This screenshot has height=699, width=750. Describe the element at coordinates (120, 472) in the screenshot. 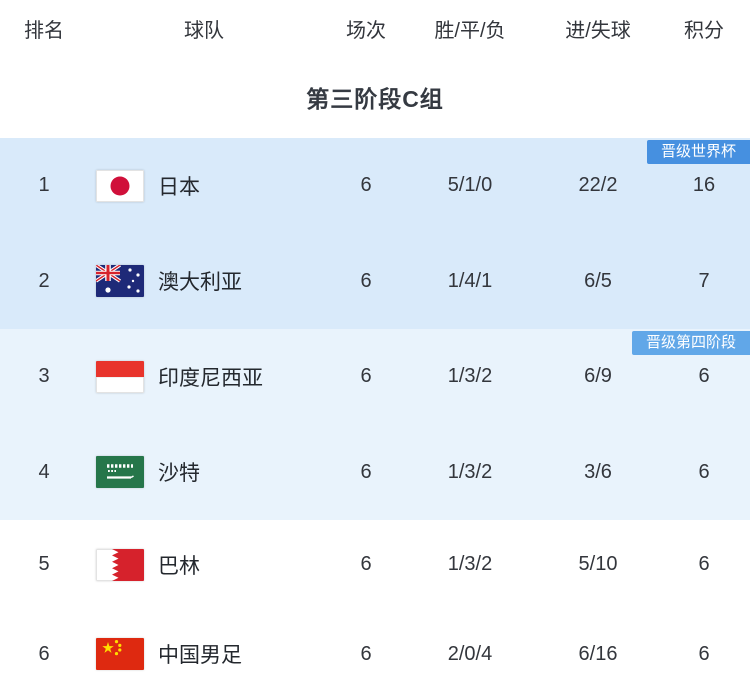

I see `saudi-arabia-flag-icon` at that location.